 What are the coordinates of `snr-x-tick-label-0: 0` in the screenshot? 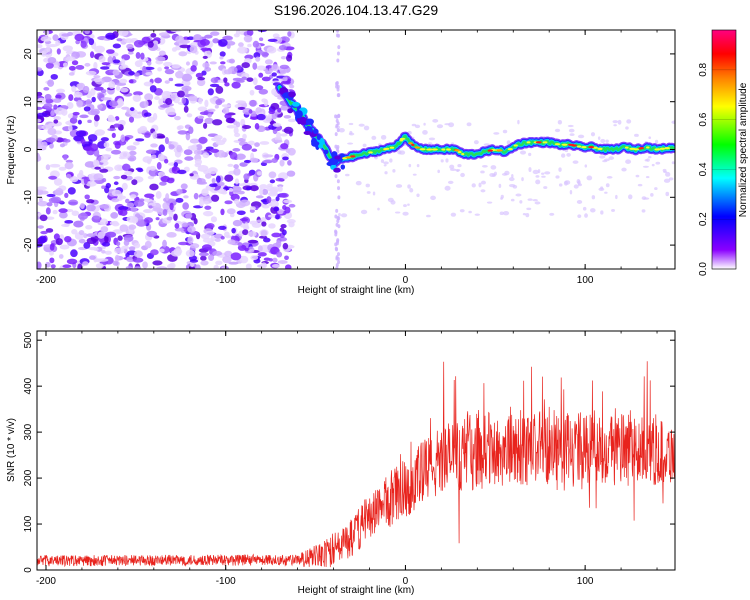 It's located at (406, 581).